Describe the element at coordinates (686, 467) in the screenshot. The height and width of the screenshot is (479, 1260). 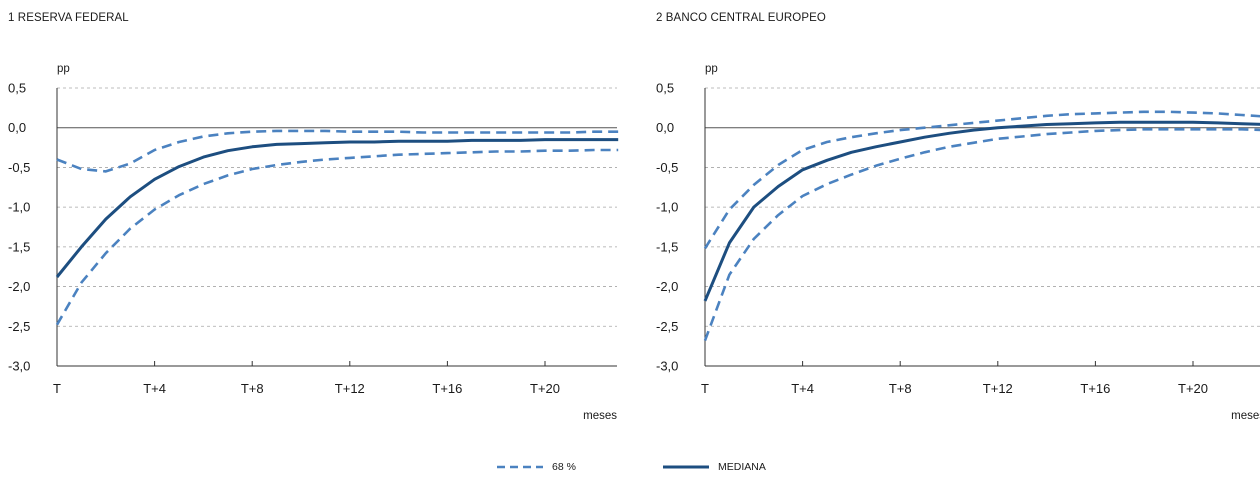
I see `solid-line-swatch-icon` at that location.